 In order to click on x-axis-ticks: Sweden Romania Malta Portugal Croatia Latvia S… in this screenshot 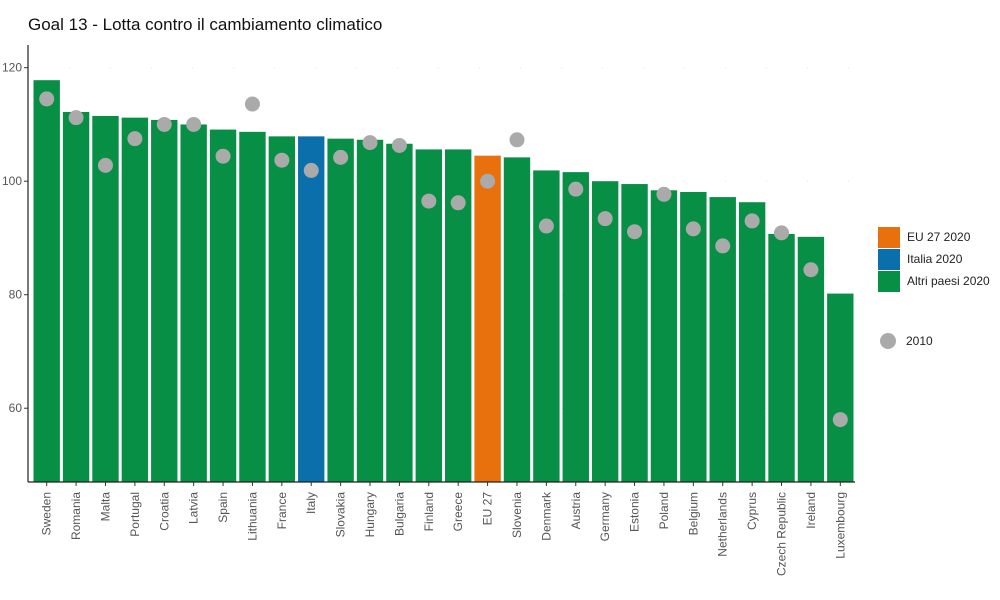, I will do `click(443, 529)`.